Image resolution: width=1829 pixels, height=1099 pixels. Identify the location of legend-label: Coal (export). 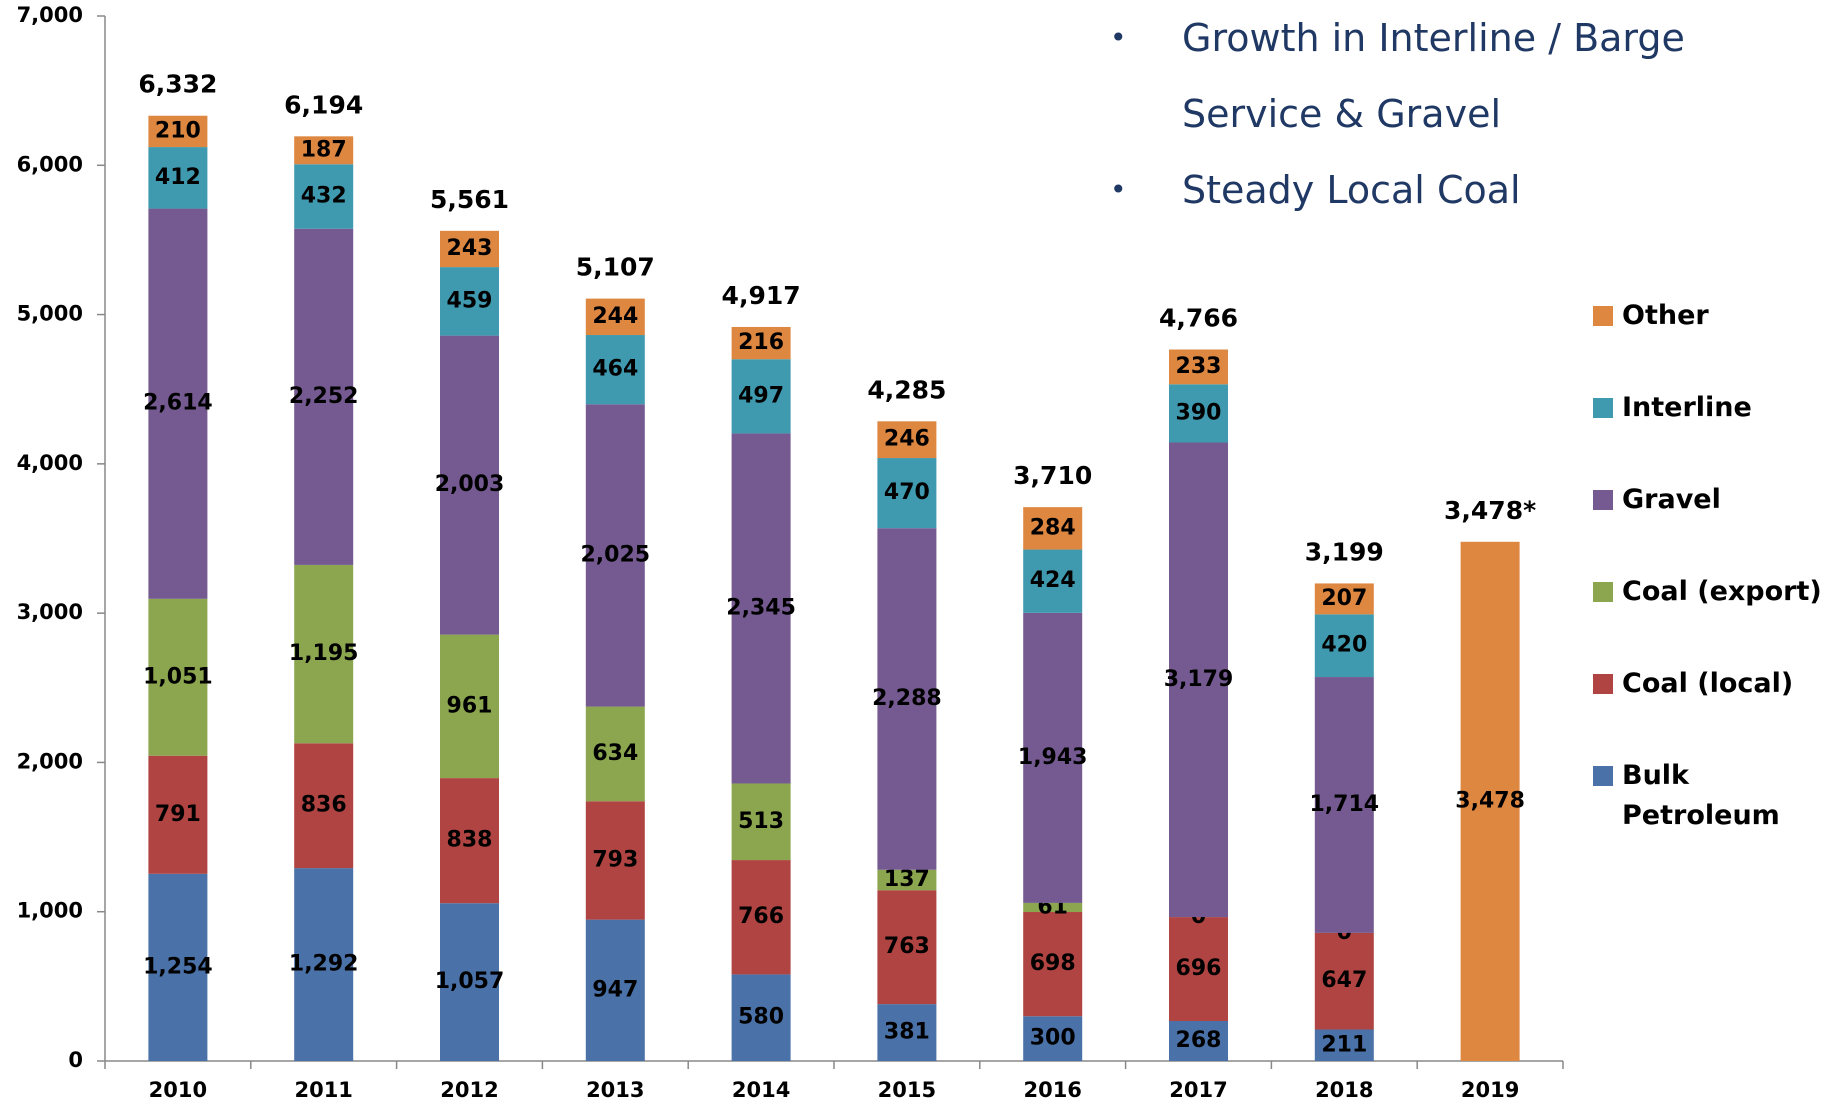
(1722, 591).